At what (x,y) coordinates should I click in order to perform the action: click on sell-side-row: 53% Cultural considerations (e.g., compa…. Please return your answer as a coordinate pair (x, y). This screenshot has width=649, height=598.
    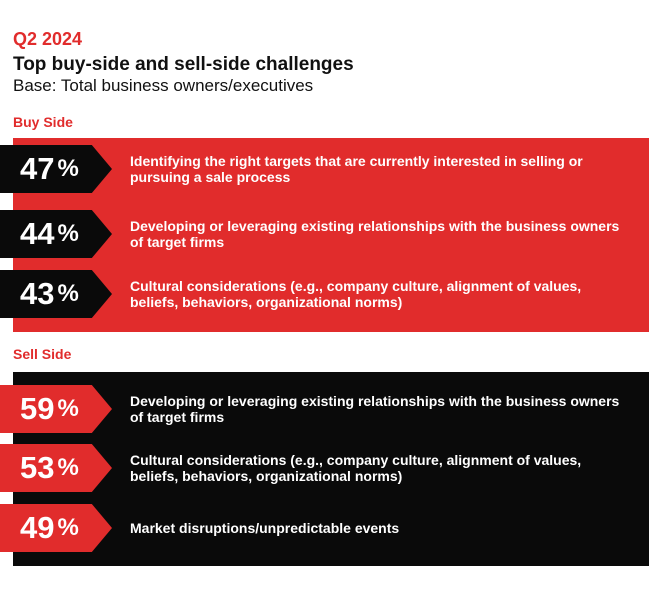
    Looking at the image, I should click on (324, 468).